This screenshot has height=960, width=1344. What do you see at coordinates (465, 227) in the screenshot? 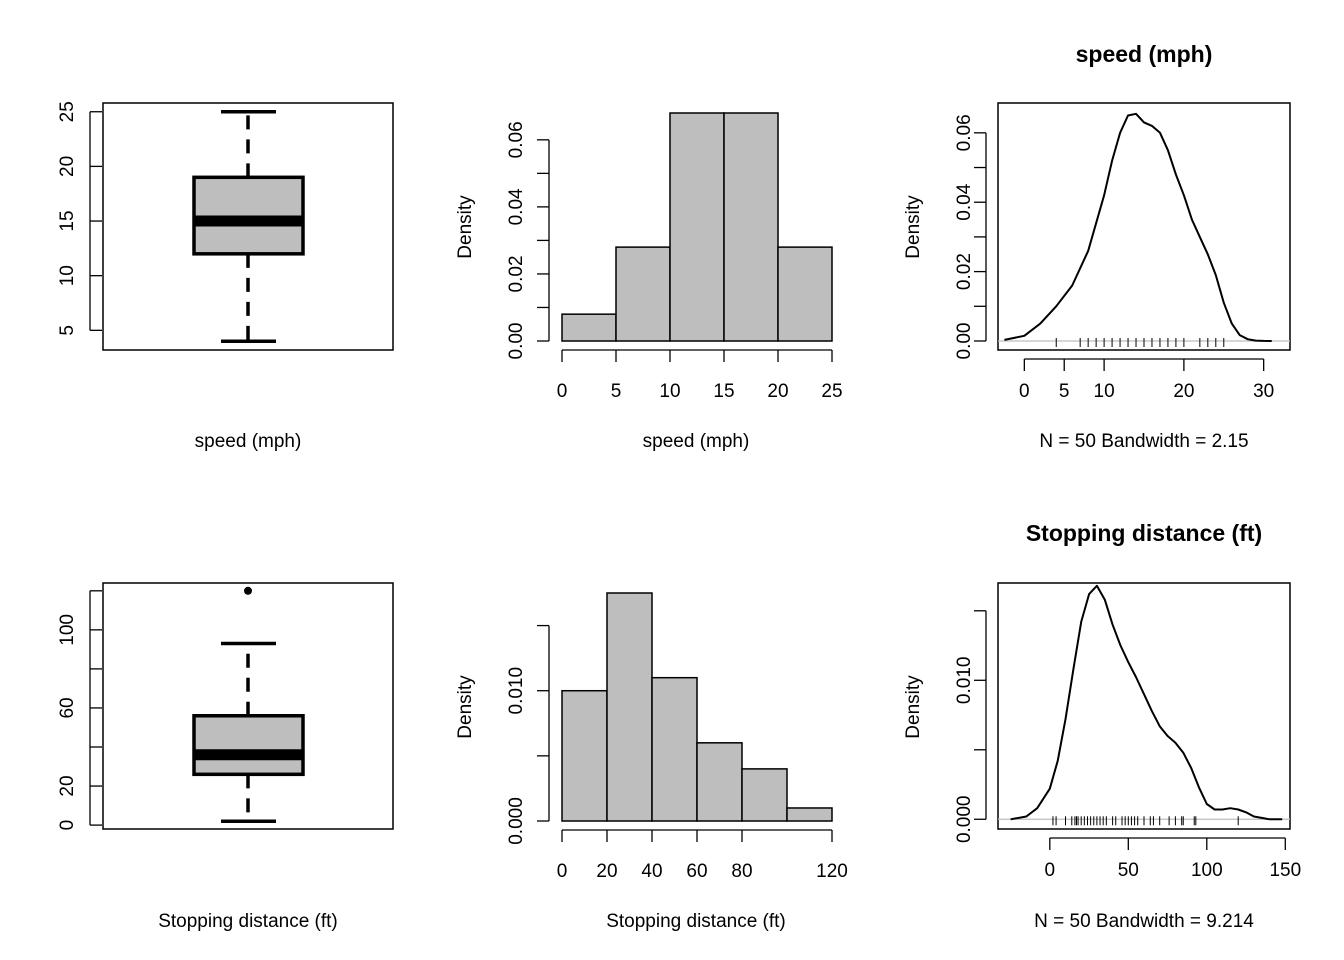
I see `speed-histogram-ylabel: Density` at bounding box center [465, 227].